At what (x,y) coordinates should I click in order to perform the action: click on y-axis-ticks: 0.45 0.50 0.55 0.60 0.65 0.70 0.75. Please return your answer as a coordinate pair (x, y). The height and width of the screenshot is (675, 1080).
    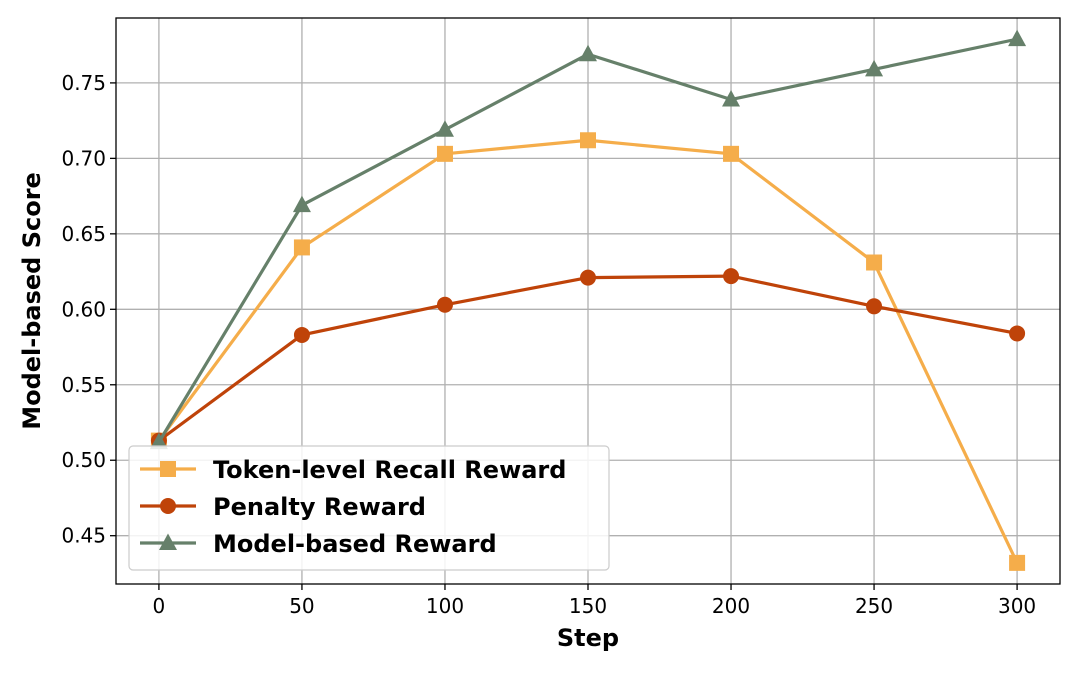
    Looking at the image, I should click on (88, 309).